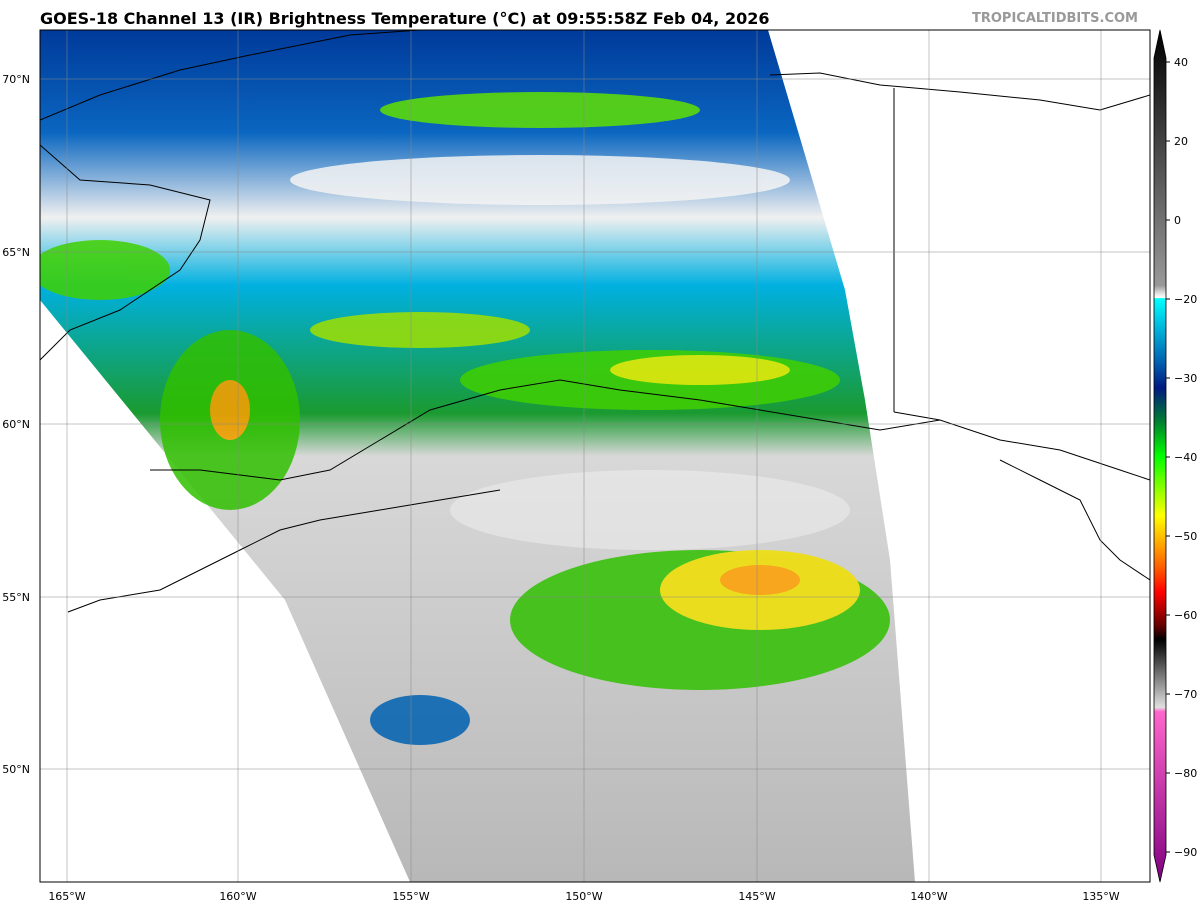 The width and height of the screenshot is (1200, 906). Describe the element at coordinates (1185, 299) in the screenshot. I see `colorbar-tick: −20` at that location.